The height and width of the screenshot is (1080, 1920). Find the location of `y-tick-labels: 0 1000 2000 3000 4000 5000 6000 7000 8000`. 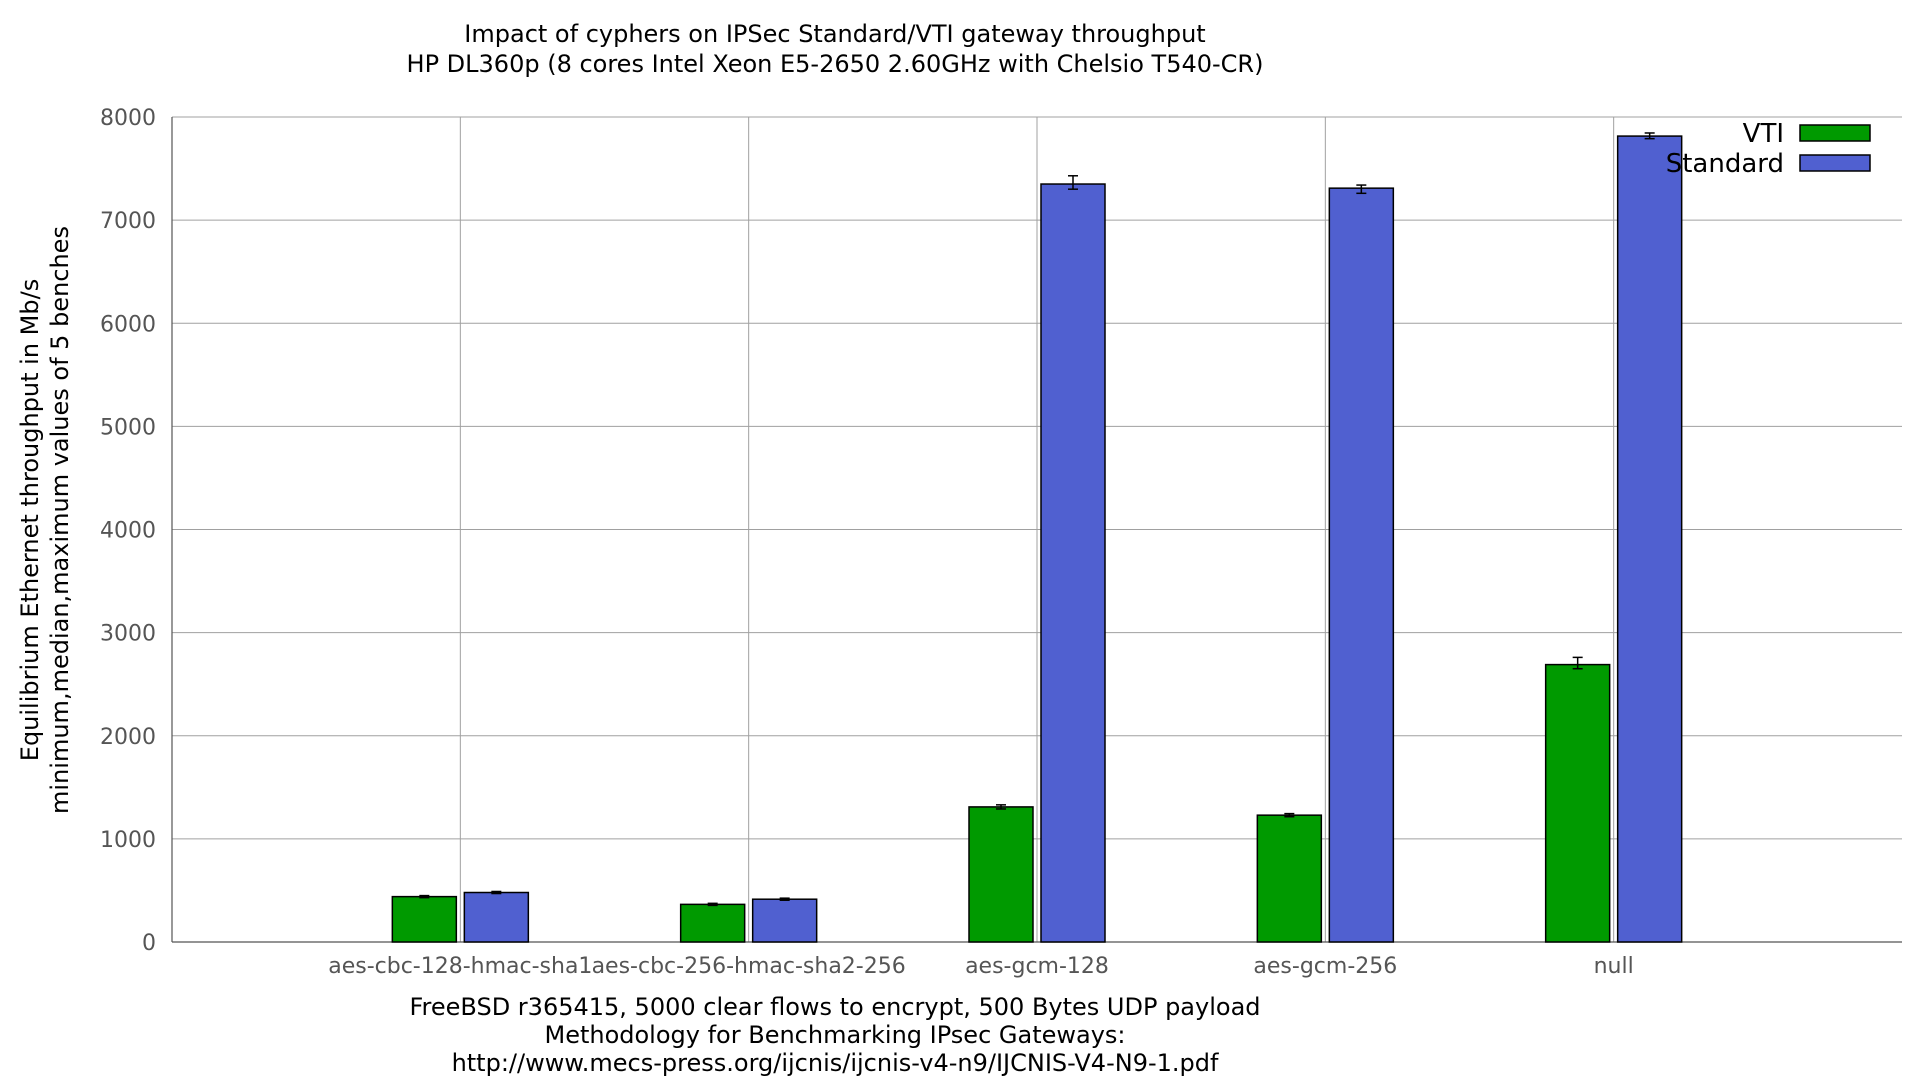

y-tick-labels: 0 1000 2000 3000 4000 5000 6000 7000 8000 is located at coordinates (128, 531).